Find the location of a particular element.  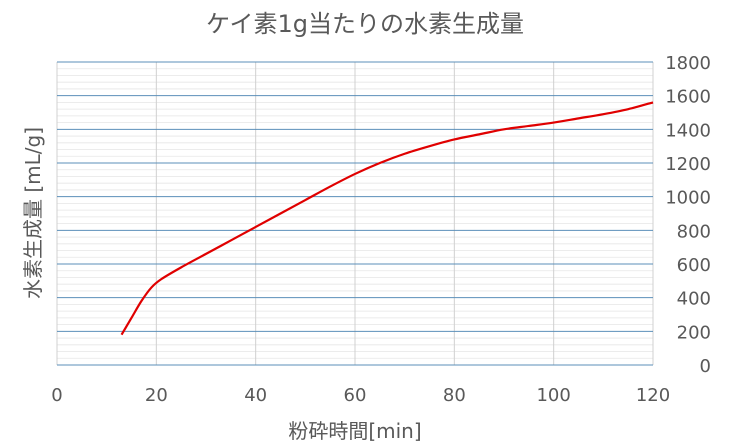

x-tick-label: 80 is located at coordinates (454, 395).